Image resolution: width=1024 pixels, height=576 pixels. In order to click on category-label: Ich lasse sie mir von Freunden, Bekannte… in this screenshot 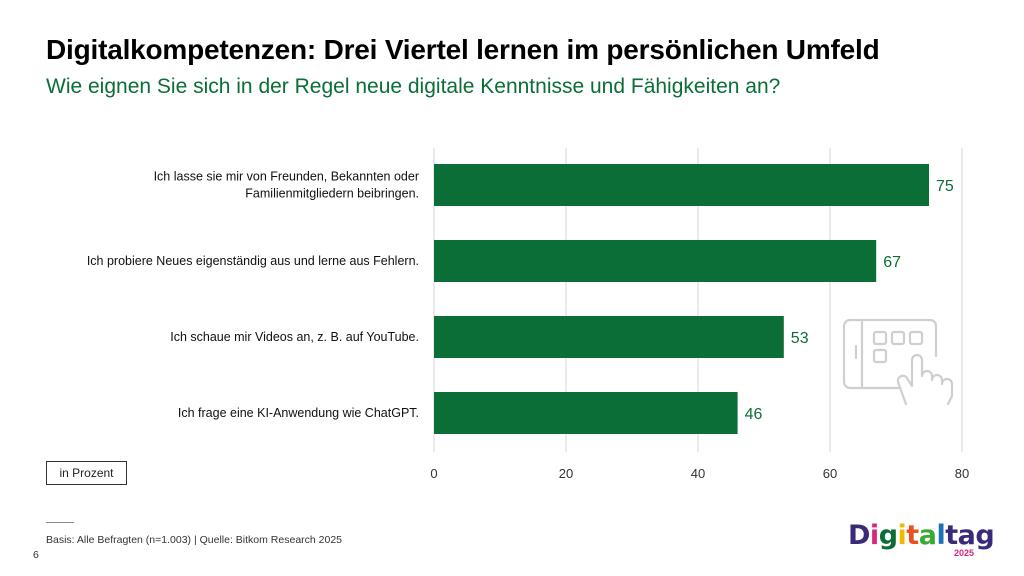, I will do `click(286, 177)`.